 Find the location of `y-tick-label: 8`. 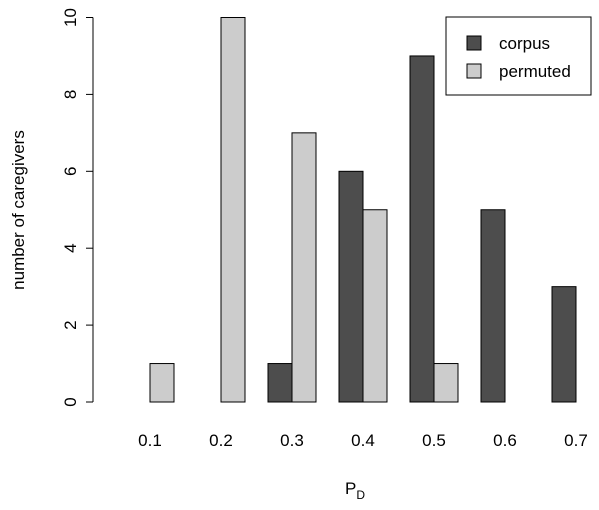

y-tick-label: 8 is located at coordinates (70, 94).